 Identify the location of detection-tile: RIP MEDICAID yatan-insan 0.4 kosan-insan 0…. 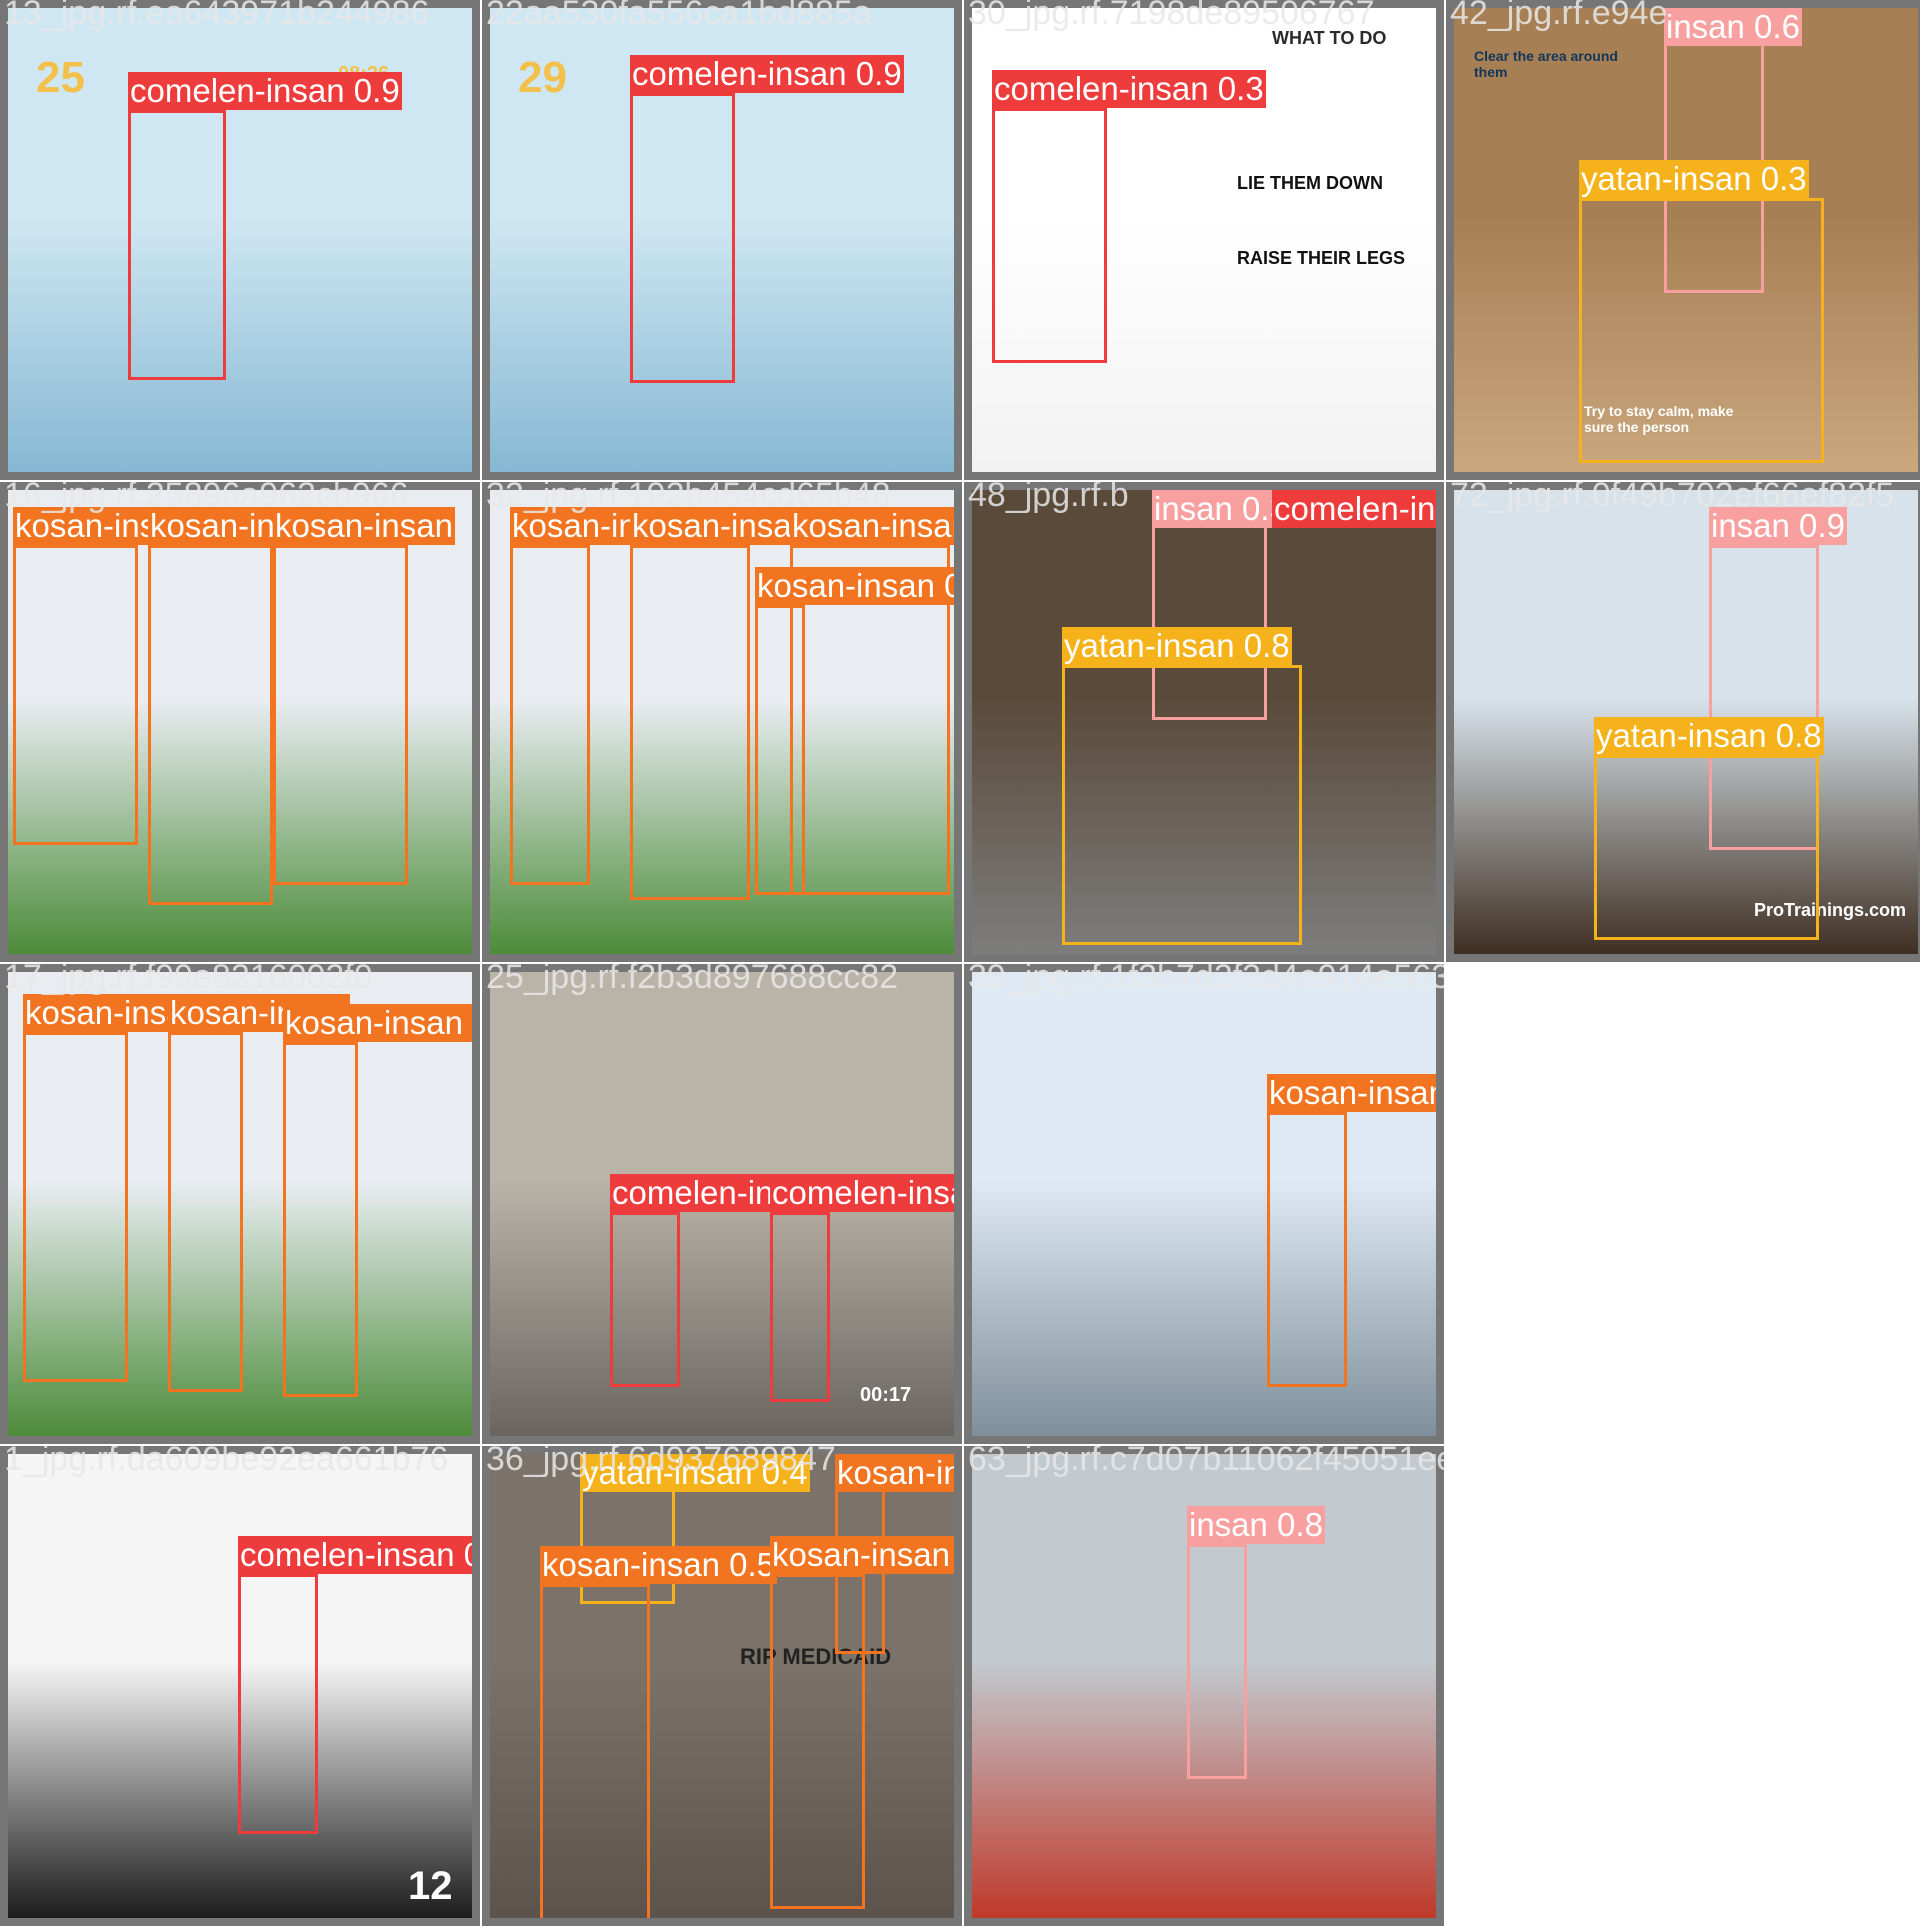
(722, 1686).